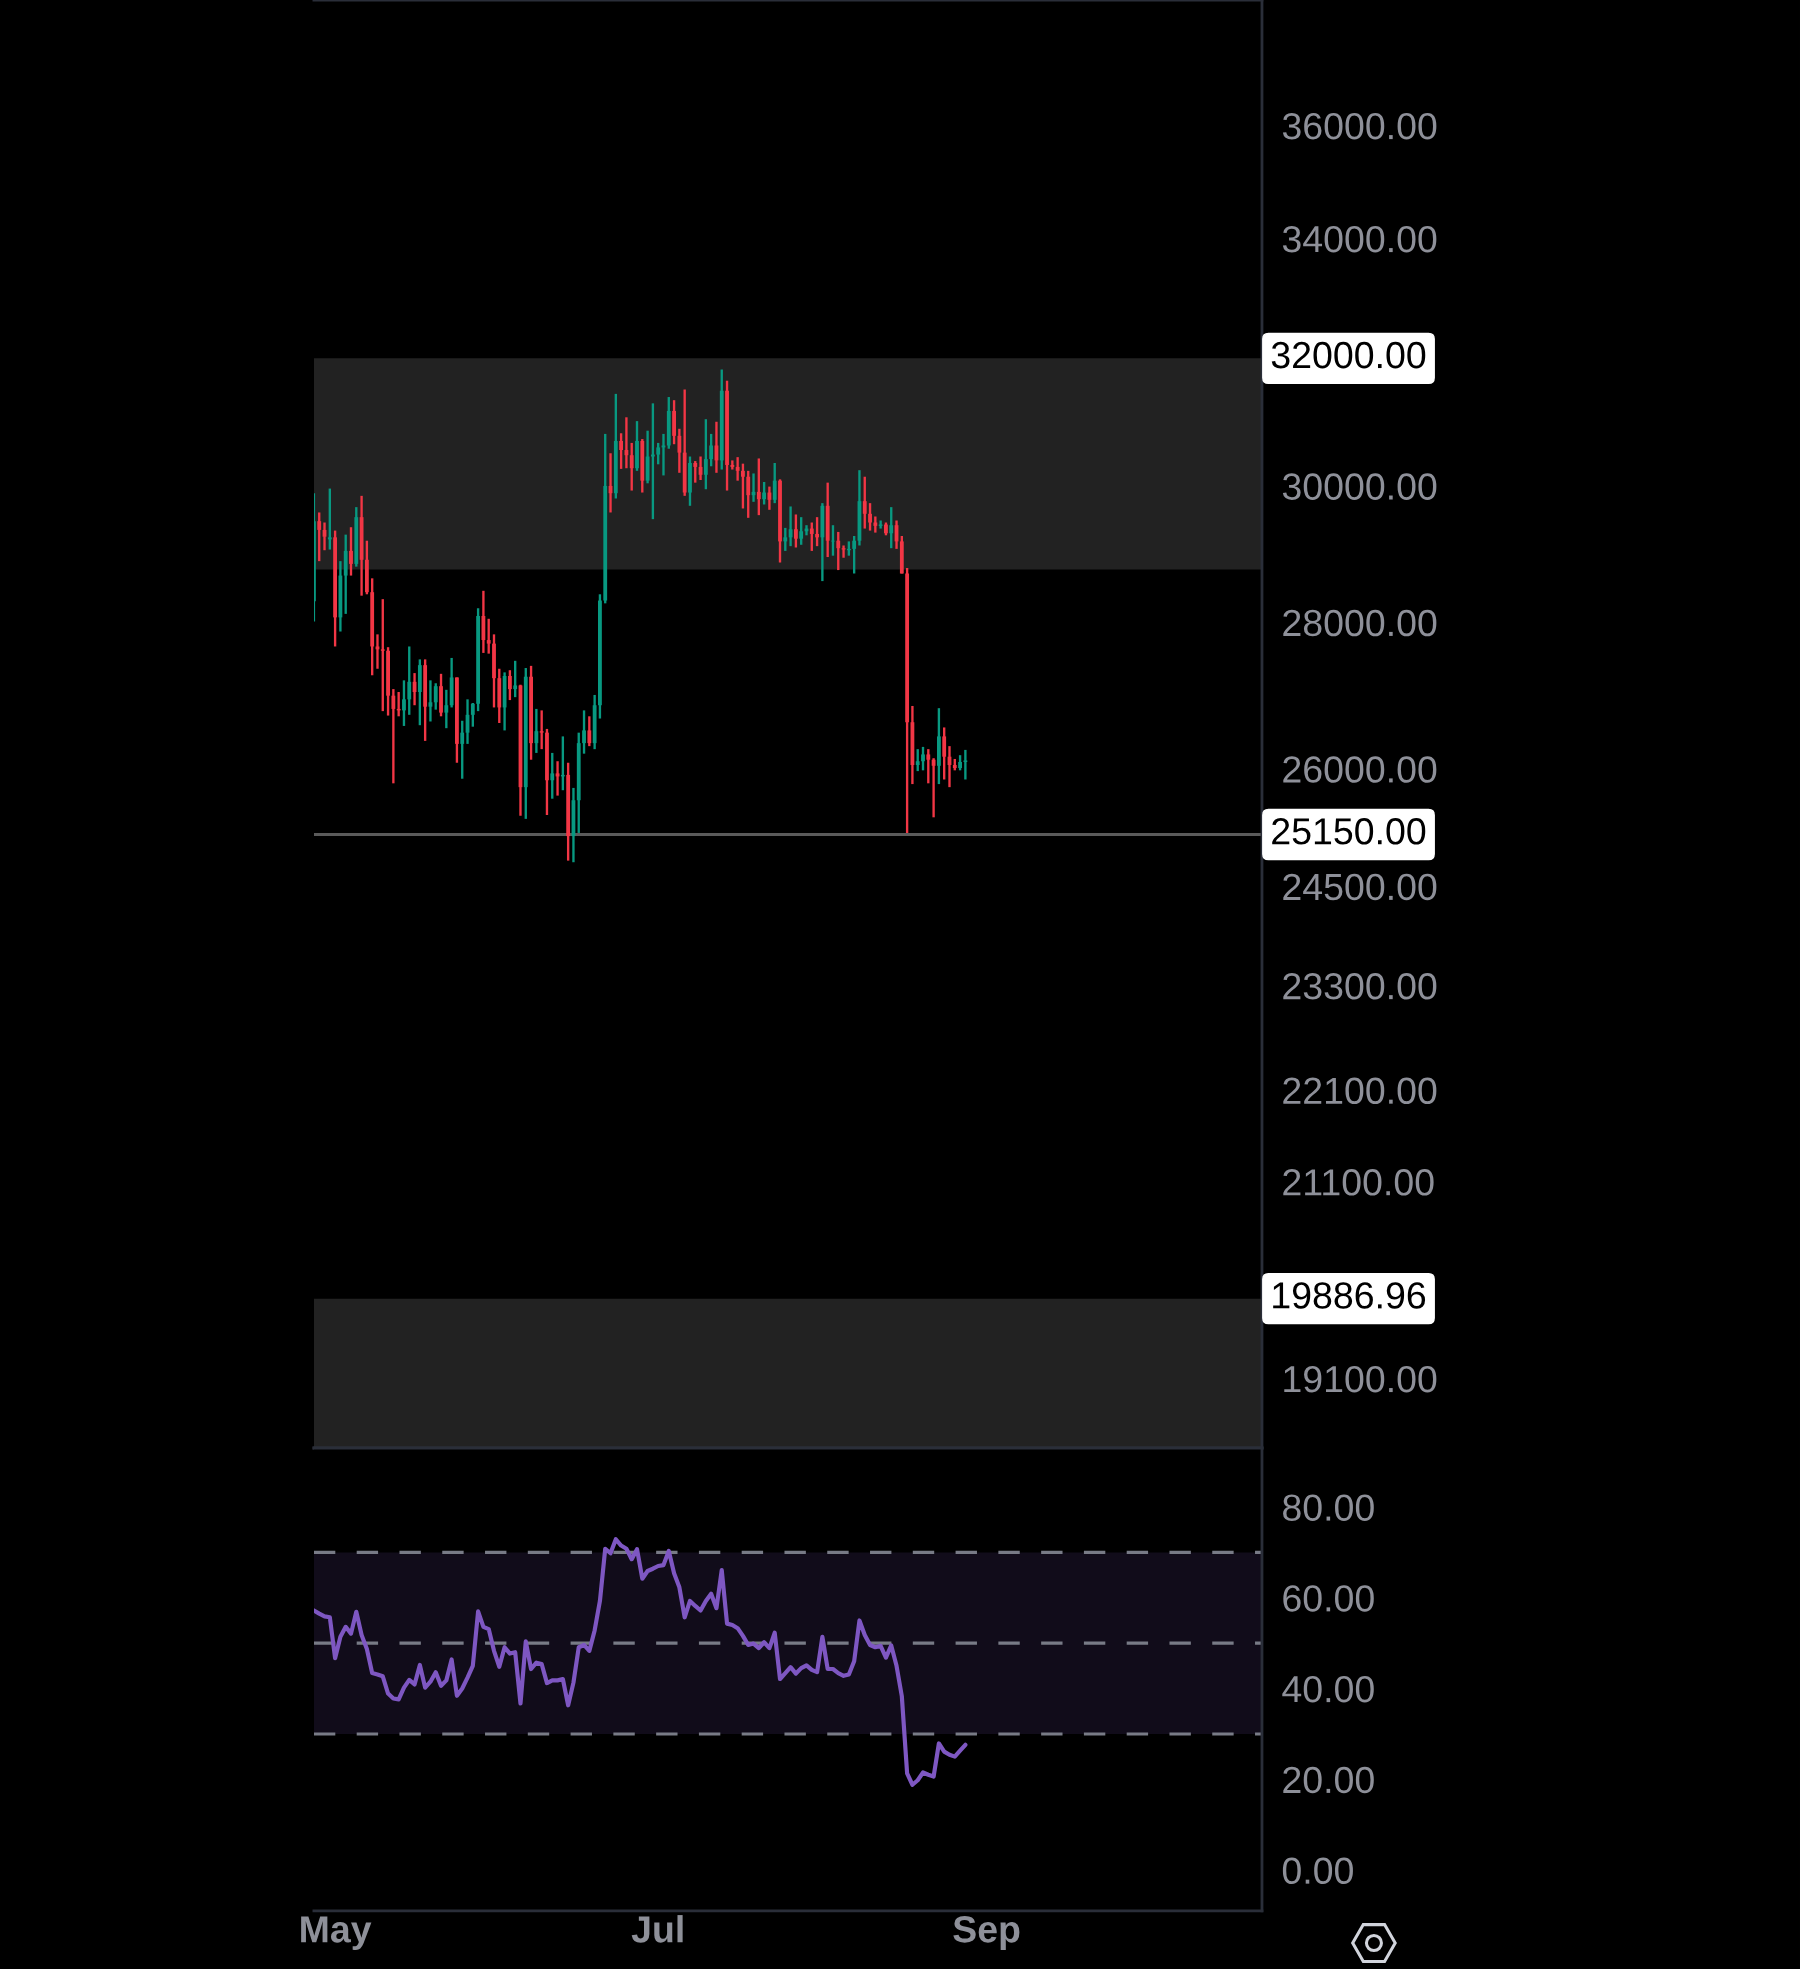 The height and width of the screenshot is (1969, 1800). Describe the element at coordinates (1328, 1689) in the screenshot. I see `y-tick-label: 40.00` at that location.